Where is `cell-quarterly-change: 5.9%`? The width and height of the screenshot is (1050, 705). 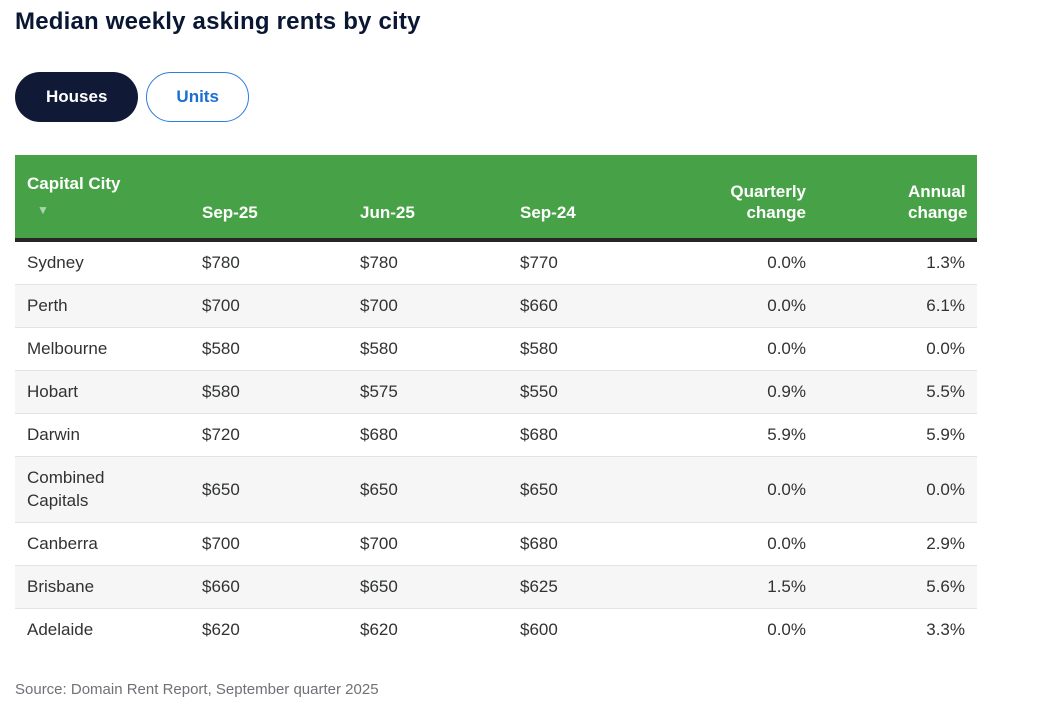
cell-quarterly-change: 5.9% is located at coordinates (733, 435).